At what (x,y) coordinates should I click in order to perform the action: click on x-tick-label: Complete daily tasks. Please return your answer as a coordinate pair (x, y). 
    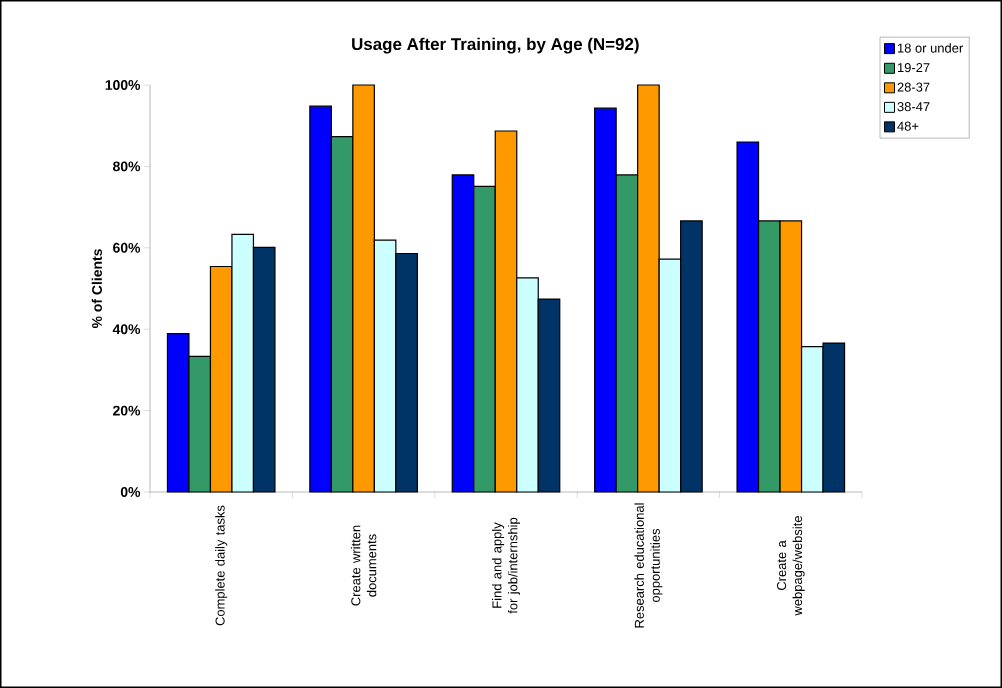
    Looking at the image, I should click on (221, 565).